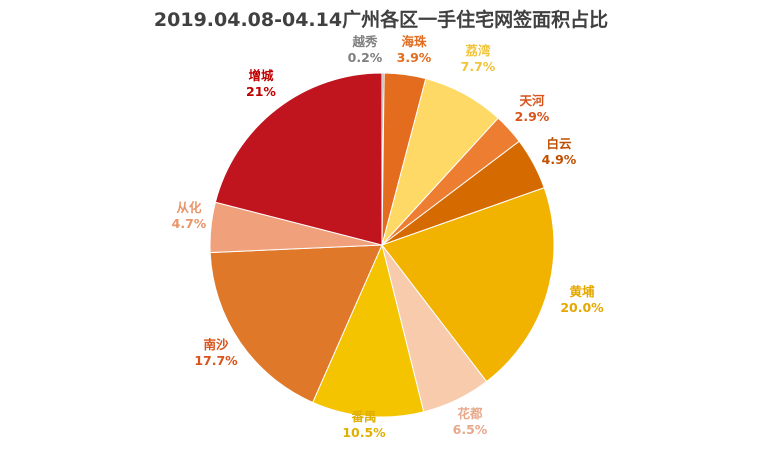 This screenshot has width=763, height=454. Describe the element at coordinates (189, 223) in the screenshot. I see `slice-value-label: 4.7%` at that location.